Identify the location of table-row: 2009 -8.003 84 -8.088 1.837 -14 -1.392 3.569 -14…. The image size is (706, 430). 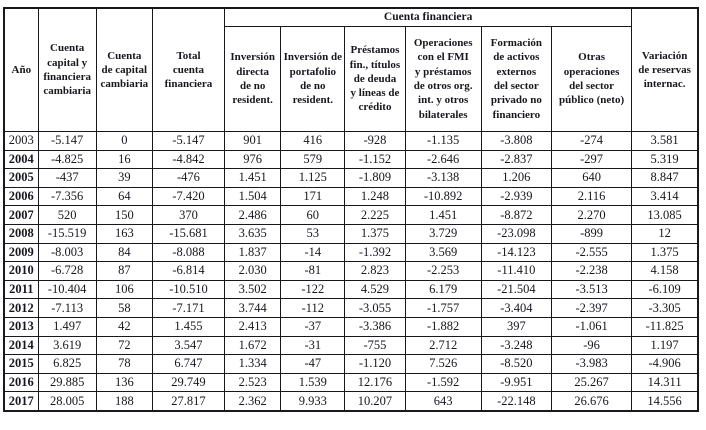
(351, 252).